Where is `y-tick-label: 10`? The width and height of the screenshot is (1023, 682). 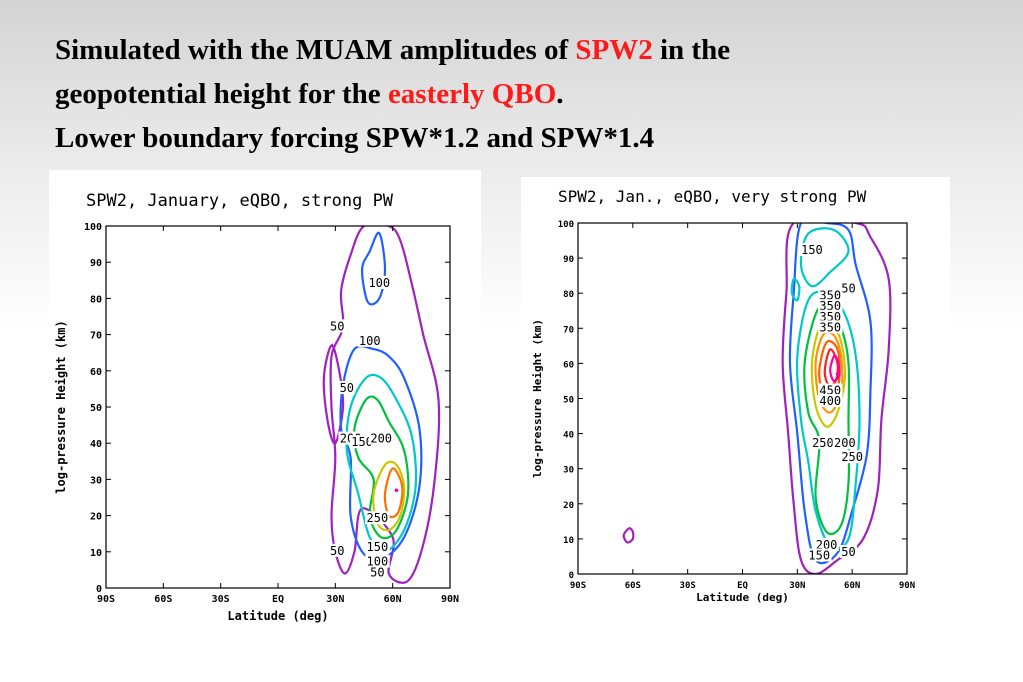 y-tick-label: 10 is located at coordinates (568, 541).